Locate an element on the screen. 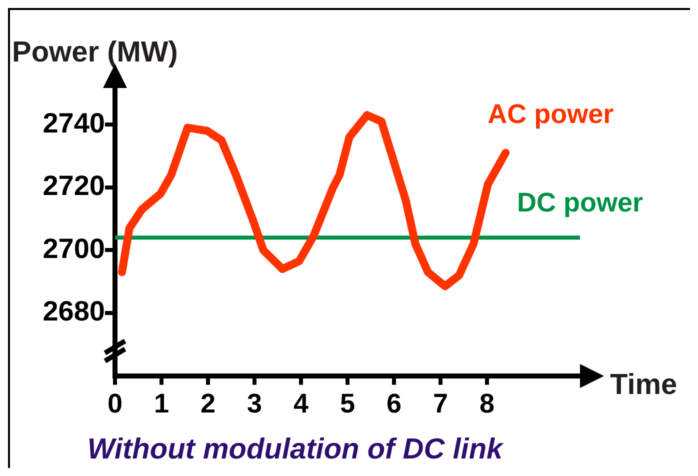 This screenshot has width=698, height=476. x-tick-label: 8 is located at coordinates (487, 403).